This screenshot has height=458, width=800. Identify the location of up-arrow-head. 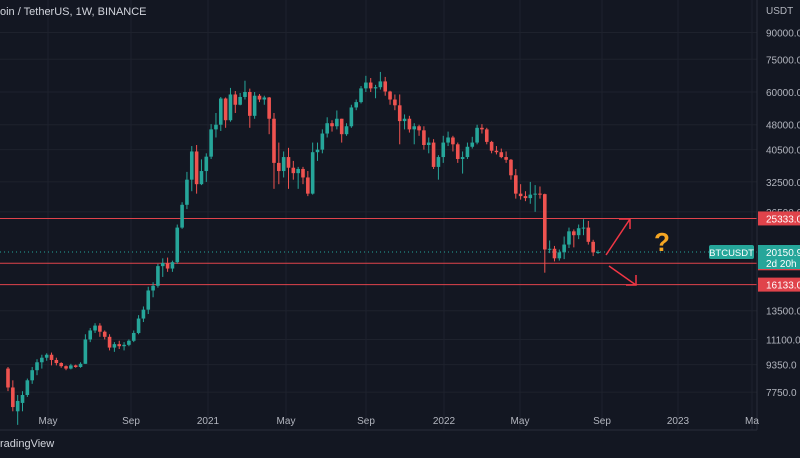
(625, 223).